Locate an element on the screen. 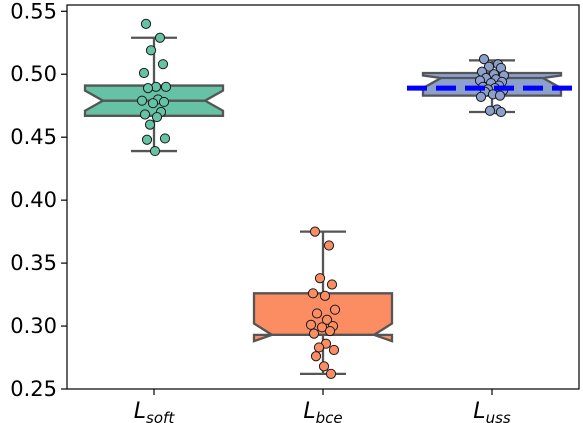 This screenshot has height=423, width=583. x-category-label: Lbce is located at coordinates (322, 411).